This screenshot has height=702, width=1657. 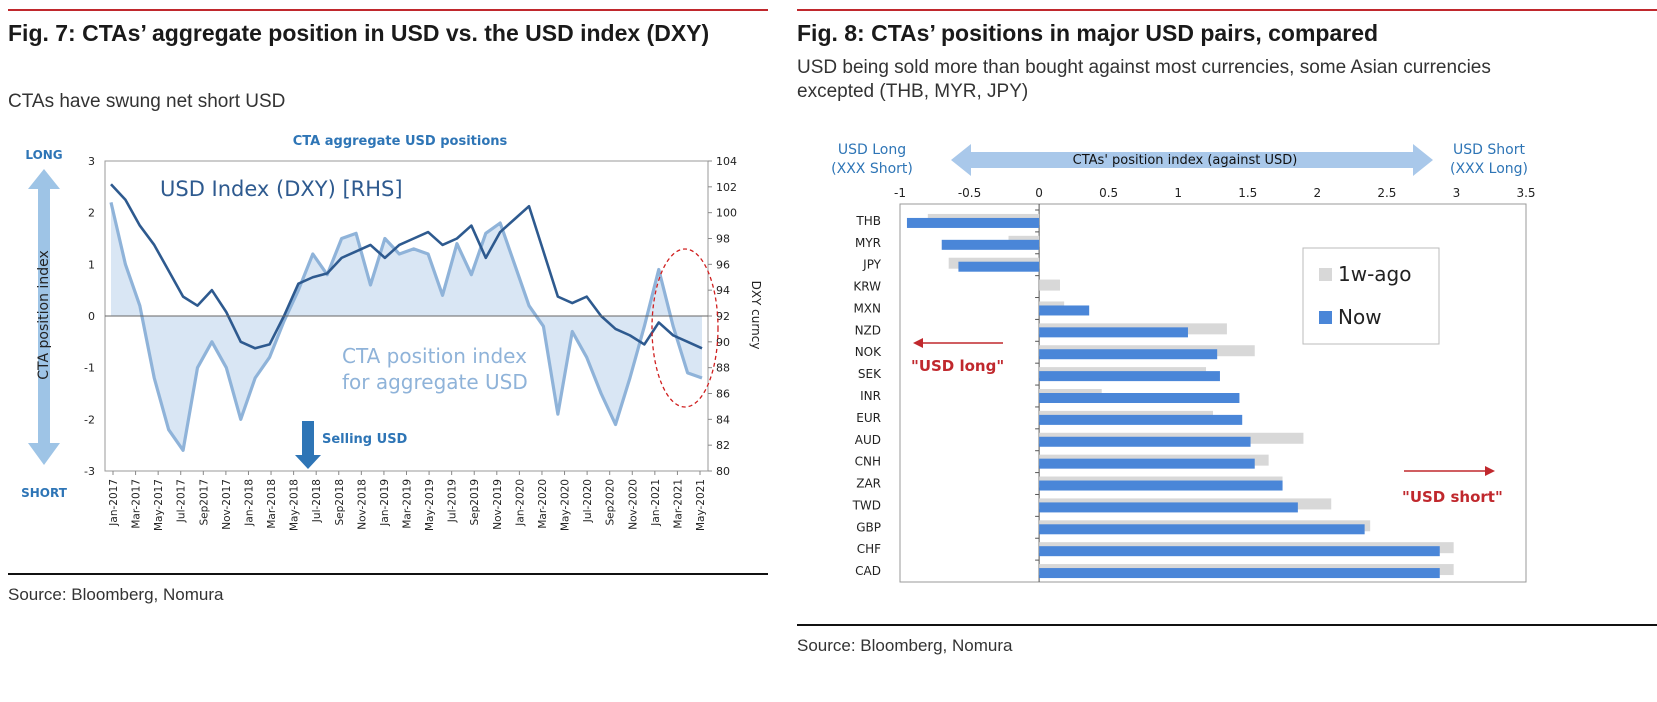 I want to click on fig7-xtick: Sep2020, so click(x=611, y=502).